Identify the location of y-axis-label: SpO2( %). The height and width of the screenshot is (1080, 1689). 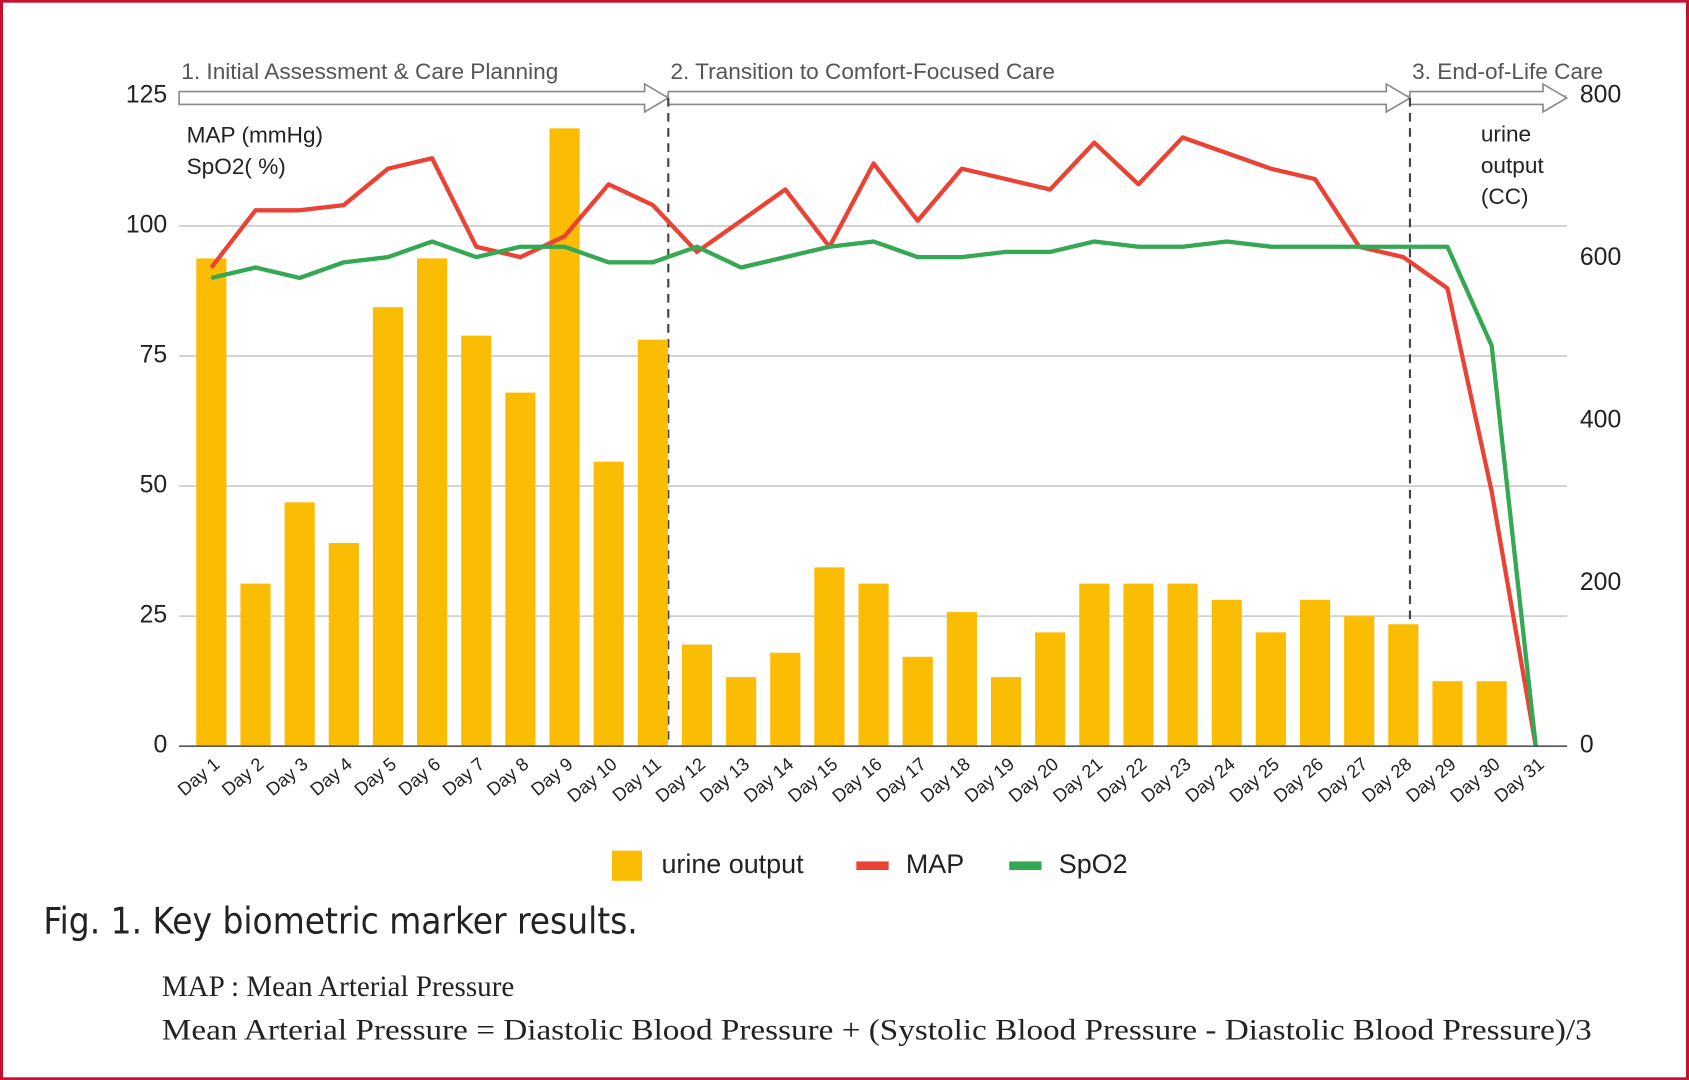
(236, 166).